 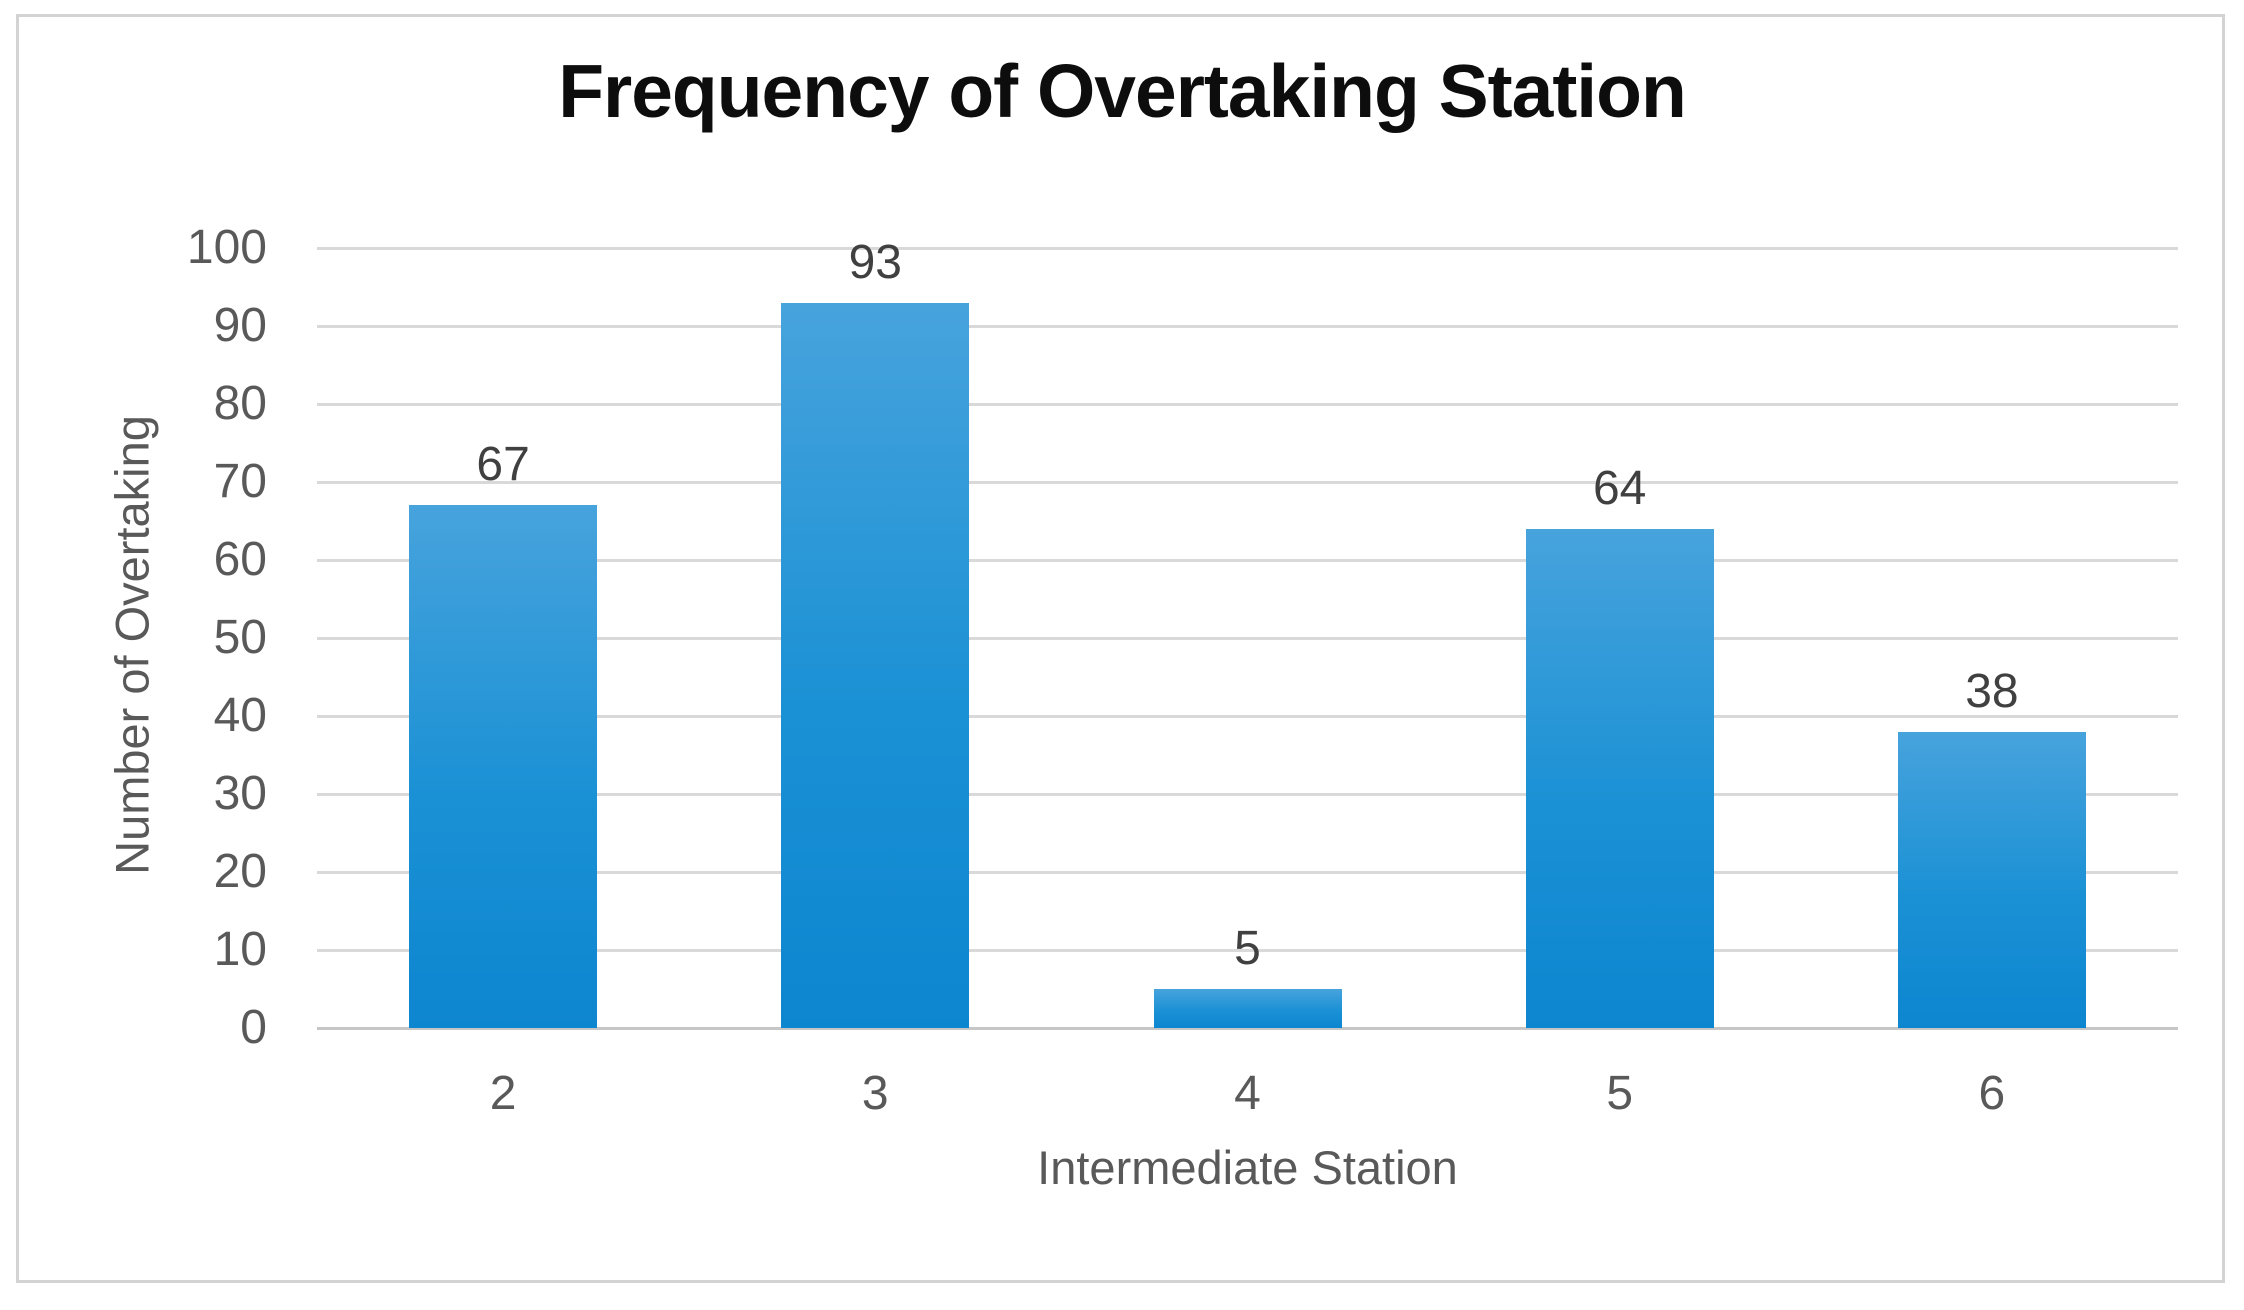 What do you see at coordinates (1992, 1093) in the screenshot?
I see `x-tick-label: 6` at bounding box center [1992, 1093].